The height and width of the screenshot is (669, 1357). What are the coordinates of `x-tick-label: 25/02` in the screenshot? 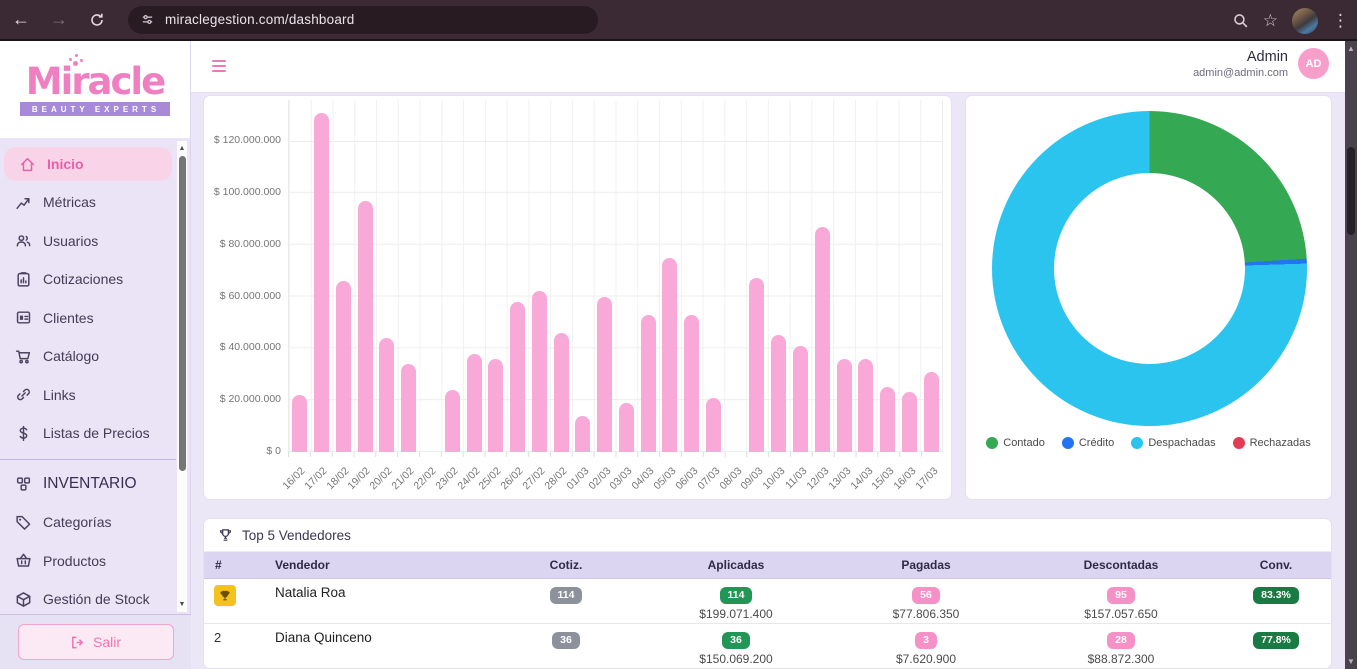 It's located at (490, 479).